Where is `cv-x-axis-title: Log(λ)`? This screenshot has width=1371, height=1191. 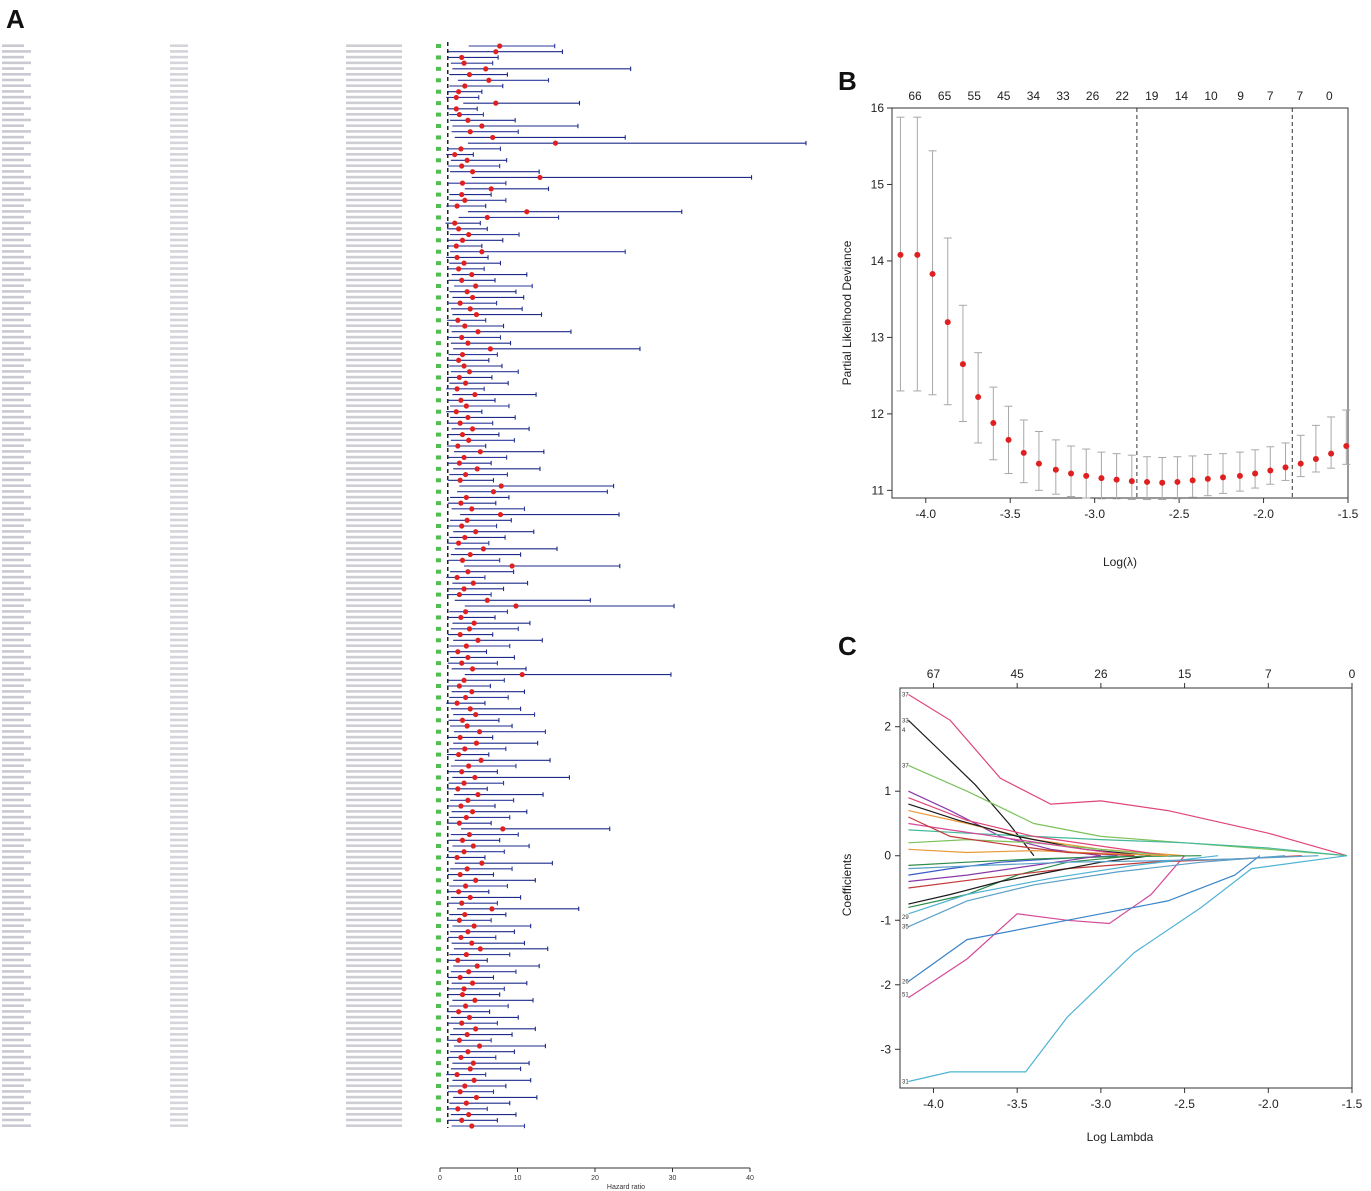 cv-x-axis-title: Log(λ) is located at coordinates (1120, 562).